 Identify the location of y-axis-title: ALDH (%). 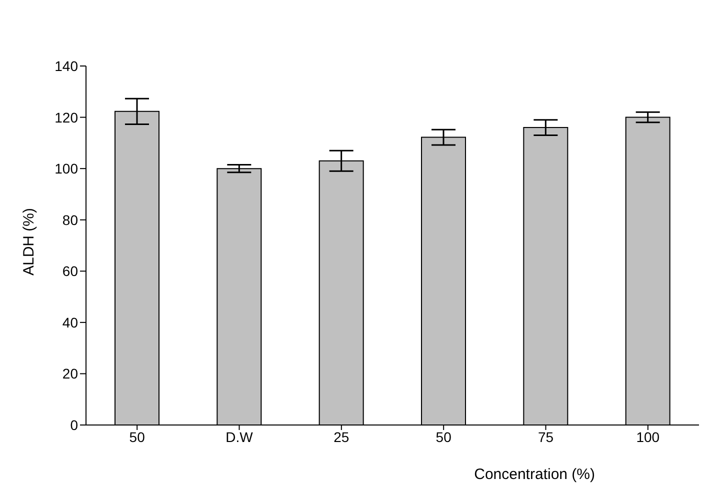
(29, 242).